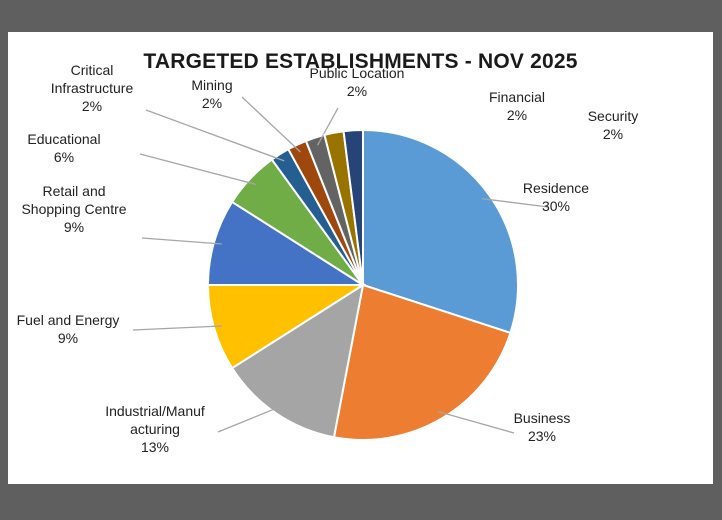 The image size is (722, 520). What do you see at coordinates (440, 231) in the screenshot?
I see `pie-slice-residence` at bounding box center [440, 231].